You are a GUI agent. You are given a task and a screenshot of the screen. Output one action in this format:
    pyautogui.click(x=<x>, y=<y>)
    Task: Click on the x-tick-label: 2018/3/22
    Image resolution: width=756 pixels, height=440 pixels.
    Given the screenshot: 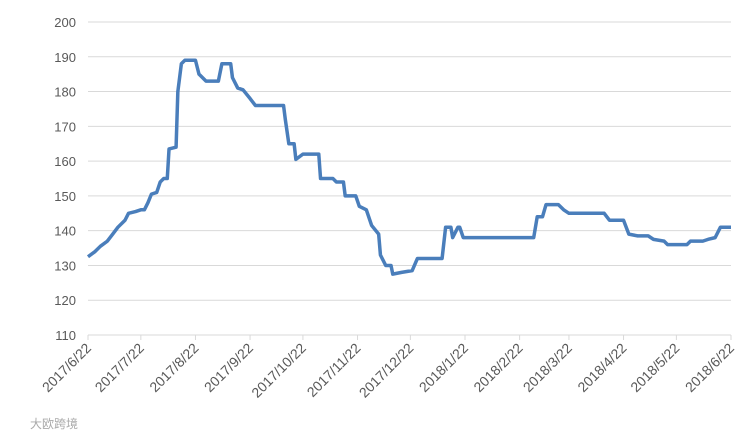 What is the action you would take?
    pyautogui.click(x=548, y=368)
    